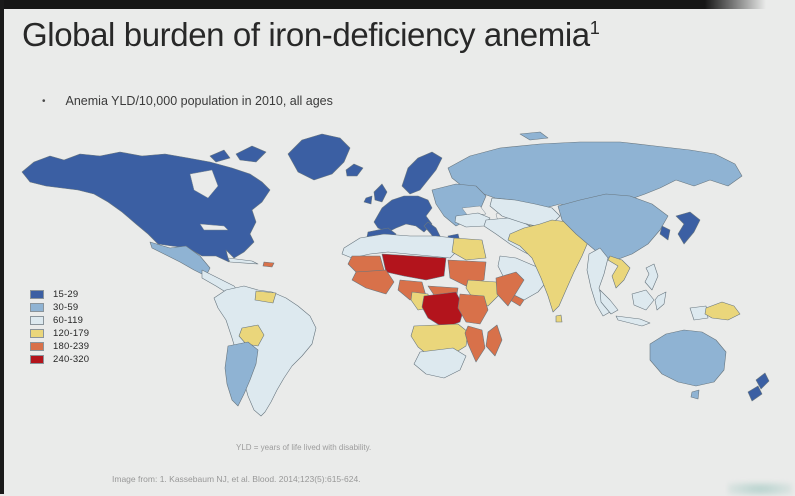 Image resolution: width=795 pixels, height=496 pixels. What do you see at coordinates (214, 227) in the screenshot?
I see `water-great-lakes` at bounding box center [214, 227].